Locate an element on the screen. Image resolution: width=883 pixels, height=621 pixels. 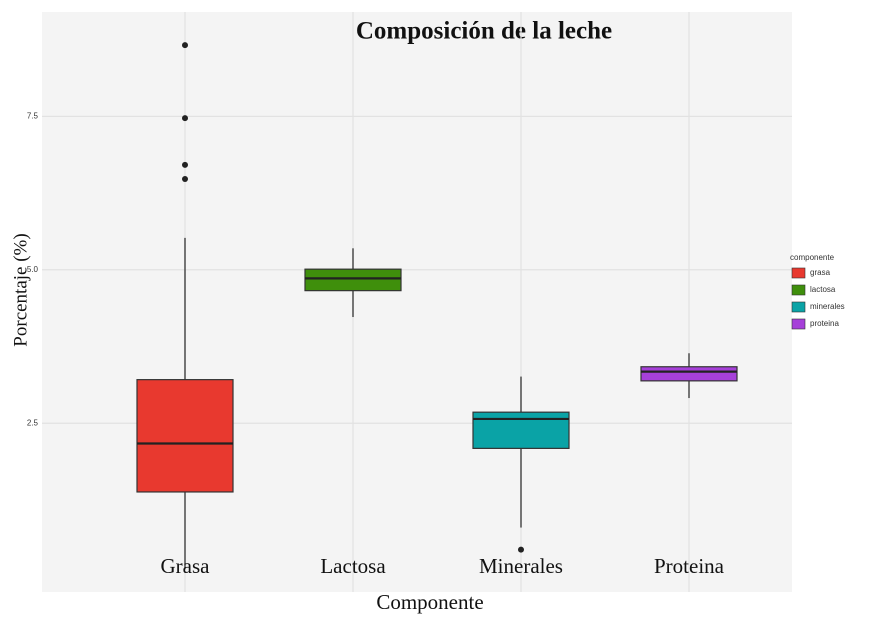
y-tick-label: 2.5 is located at coordinates (33, 422).